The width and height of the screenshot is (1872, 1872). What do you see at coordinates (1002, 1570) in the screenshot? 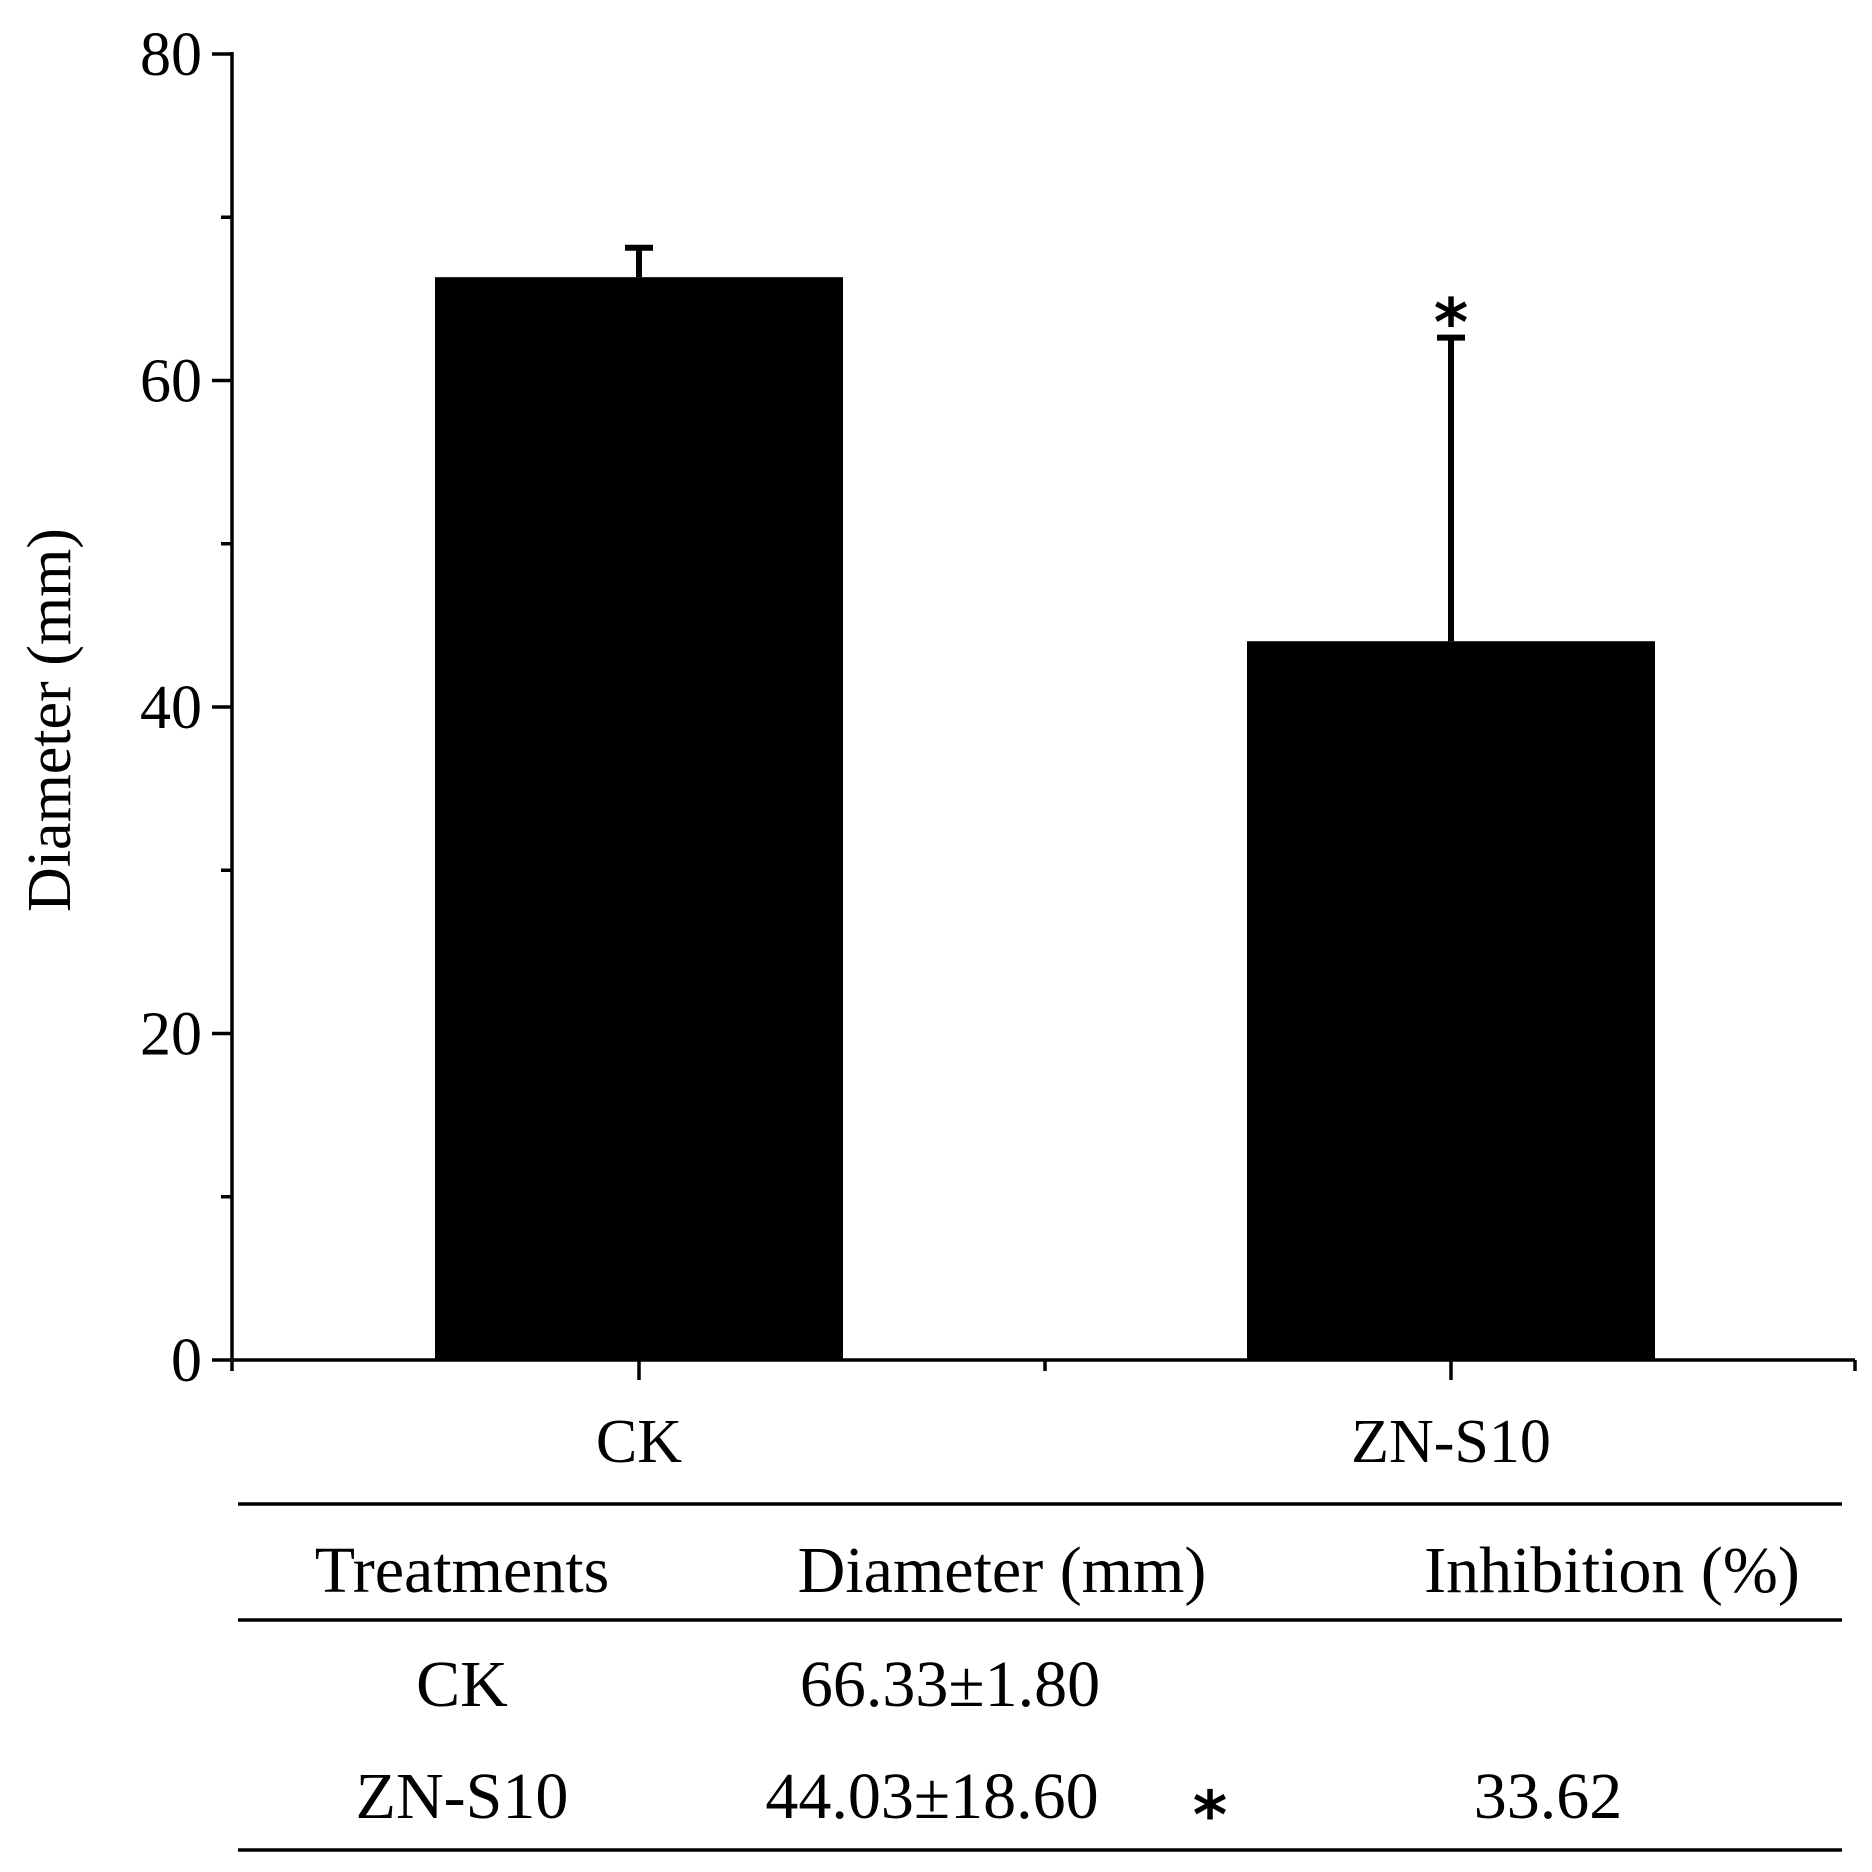
I see `table-header-diameter: Diameter (mm)` at bounding box center [1002, 1570].